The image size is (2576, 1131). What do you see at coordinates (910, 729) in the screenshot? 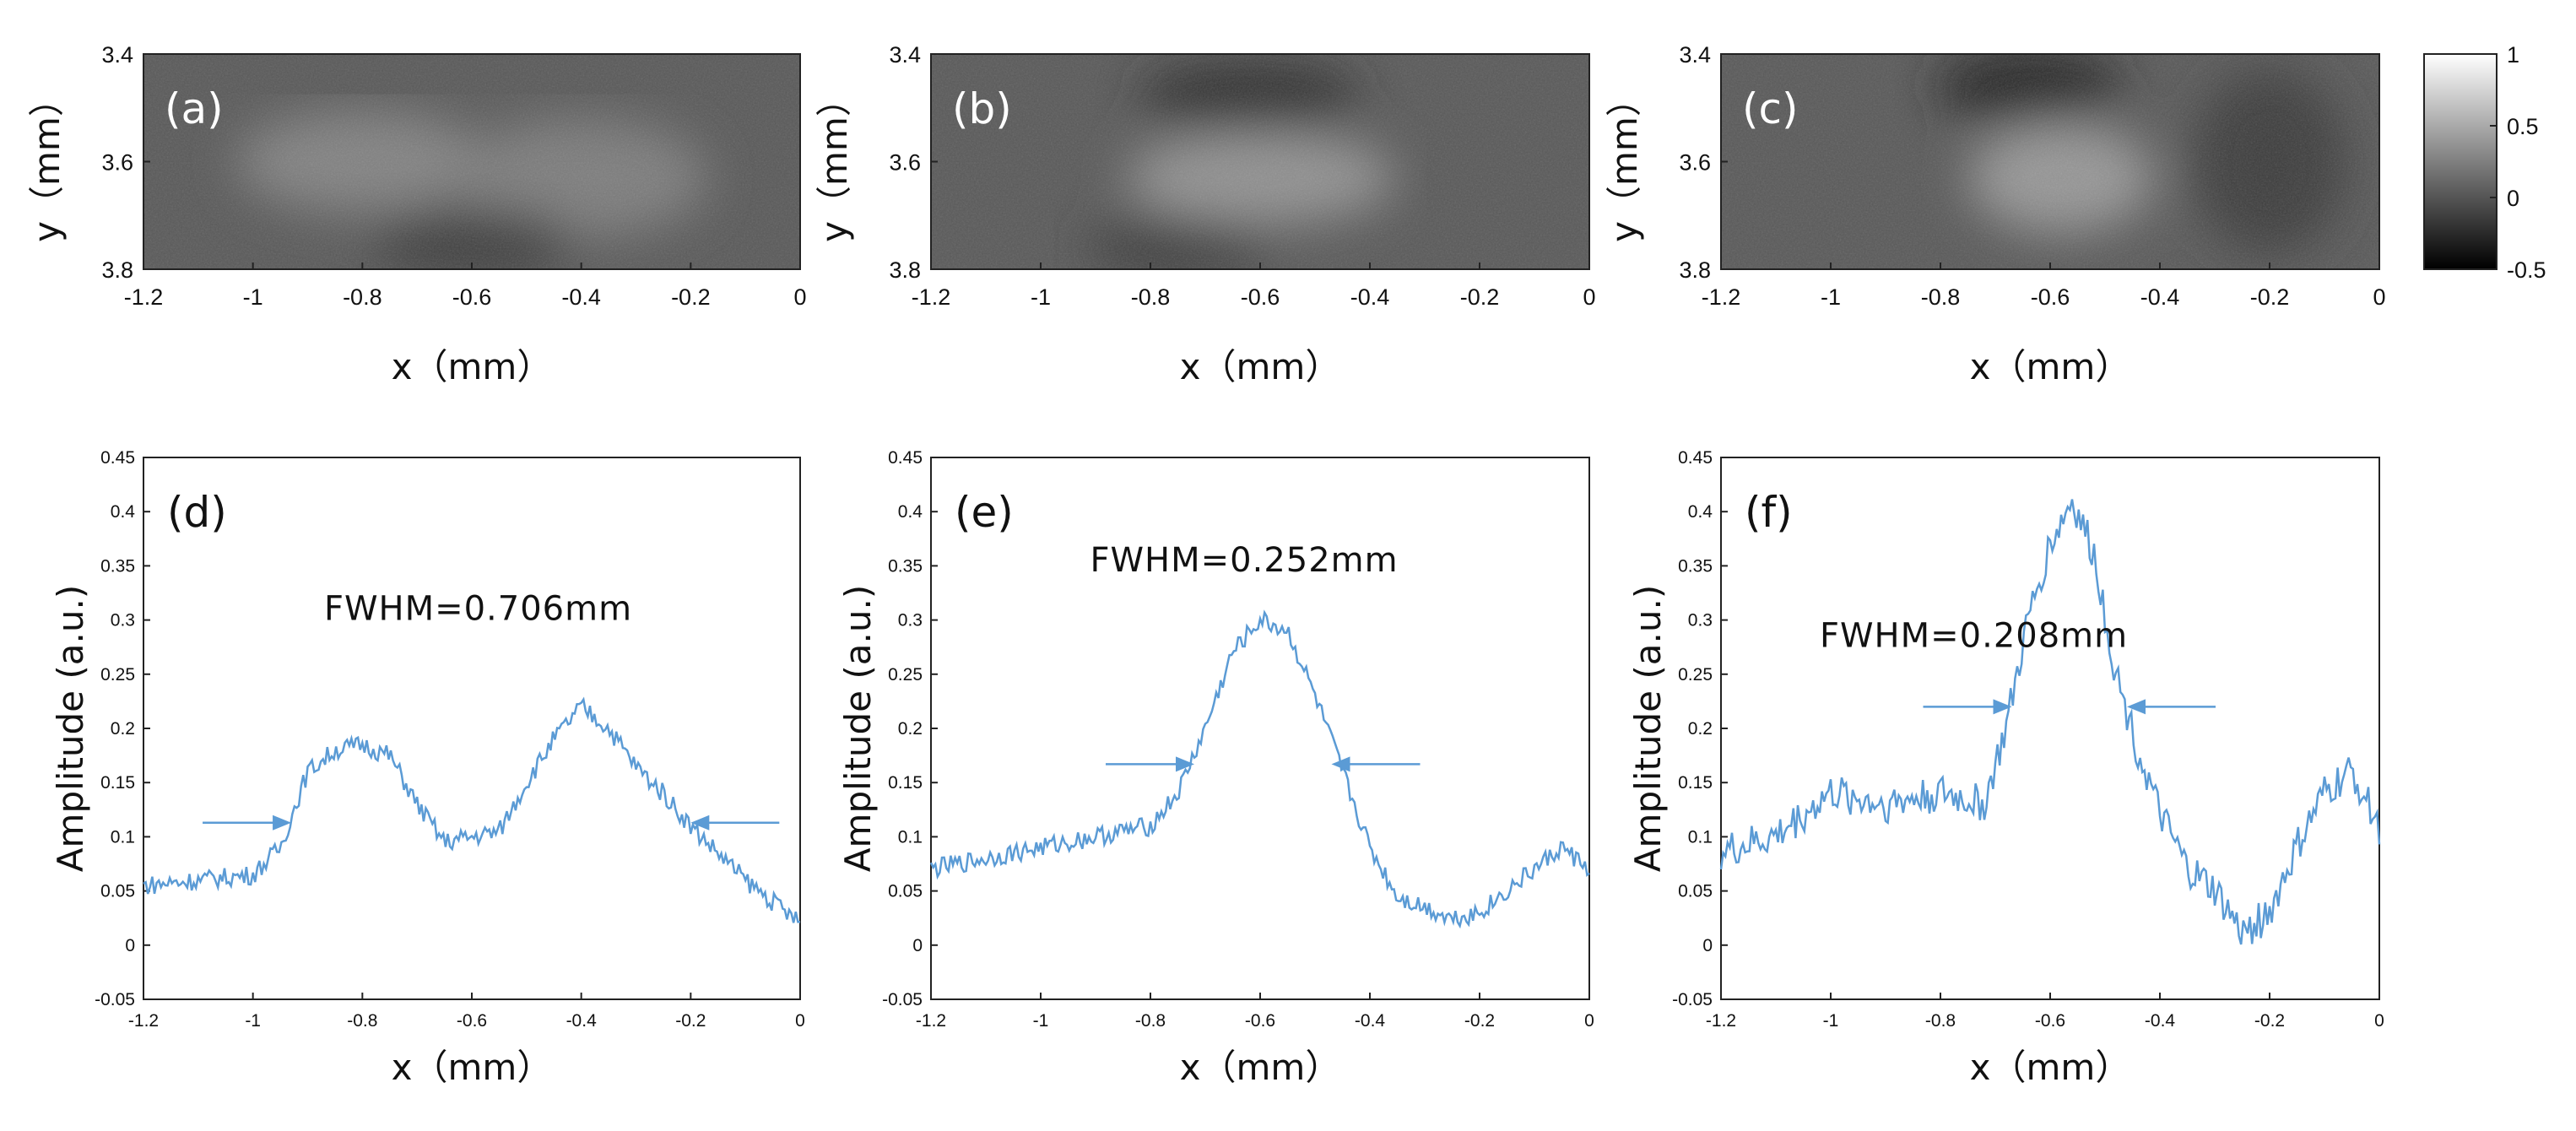
I see `y-tick-label: 0.2` at bounding box center [910, 729].